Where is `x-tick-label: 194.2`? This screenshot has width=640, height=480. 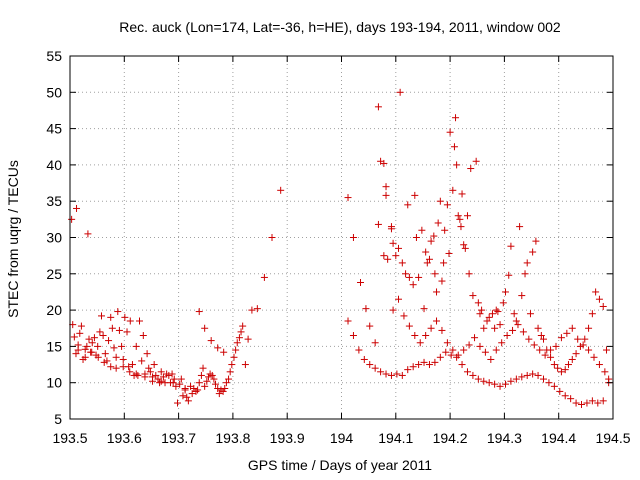 x-tick-label: 194.2 is located at coordinates (450, 438).